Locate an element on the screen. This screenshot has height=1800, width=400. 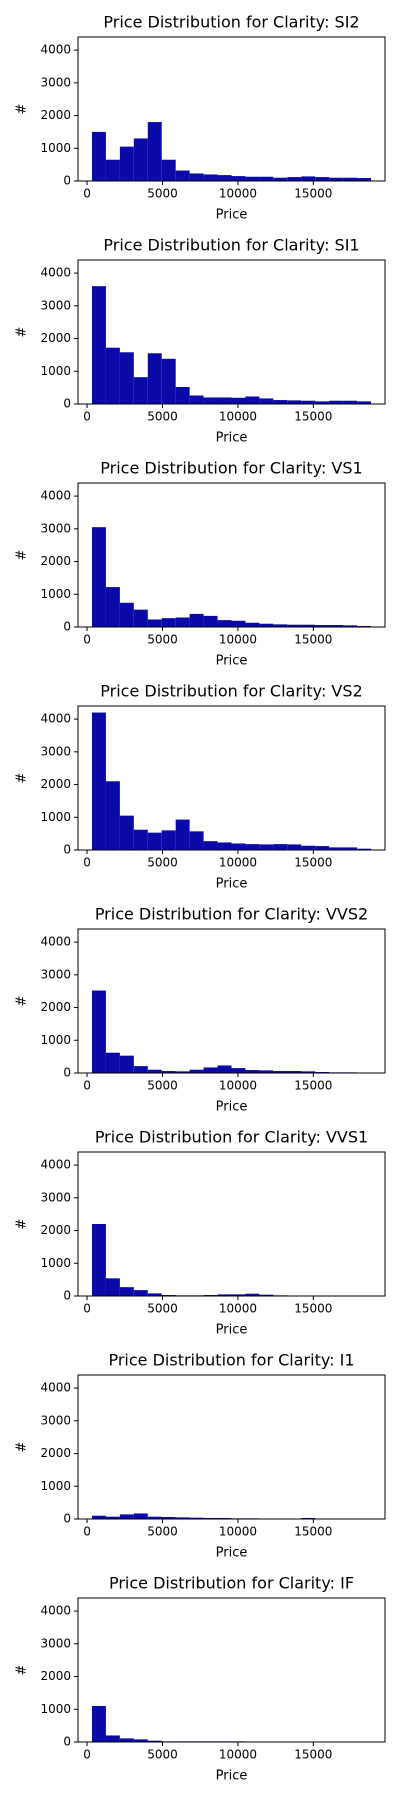
chart-title: Price Distribution for Clarity: SI1 is located at coordinates (231, 245).